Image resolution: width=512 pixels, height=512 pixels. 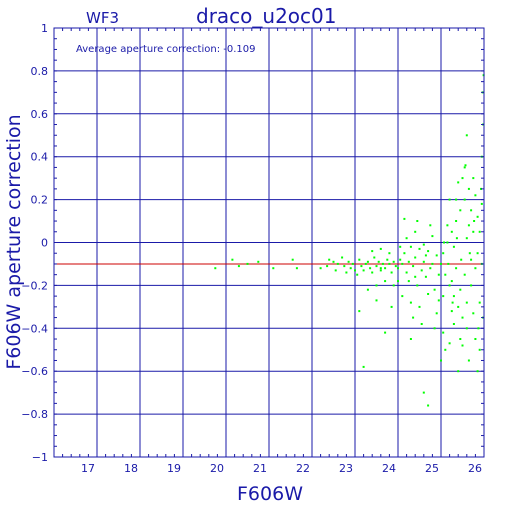 I want to click on y-tick-label: −0.8, so click(x=34, y=414).